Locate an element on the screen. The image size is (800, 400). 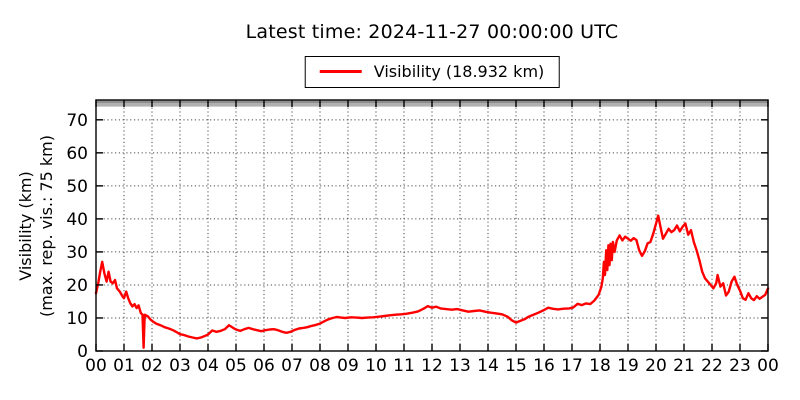
y-tick-label: 30 is located at coordinates (77, 253).